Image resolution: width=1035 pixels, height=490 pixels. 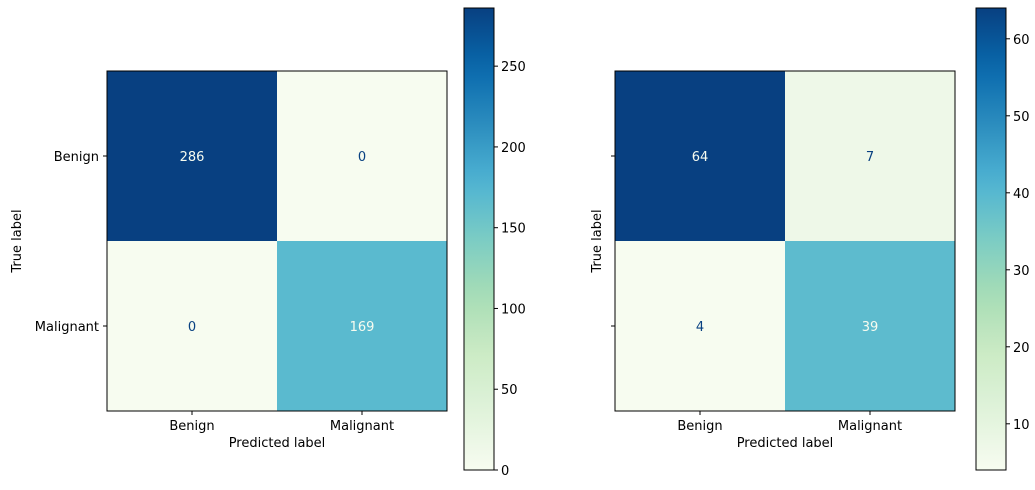 What do you see at coordinates (513, 229) in the screenshot?
I see `colorbar-tick-label: 150` at bounding box center [513, 229].